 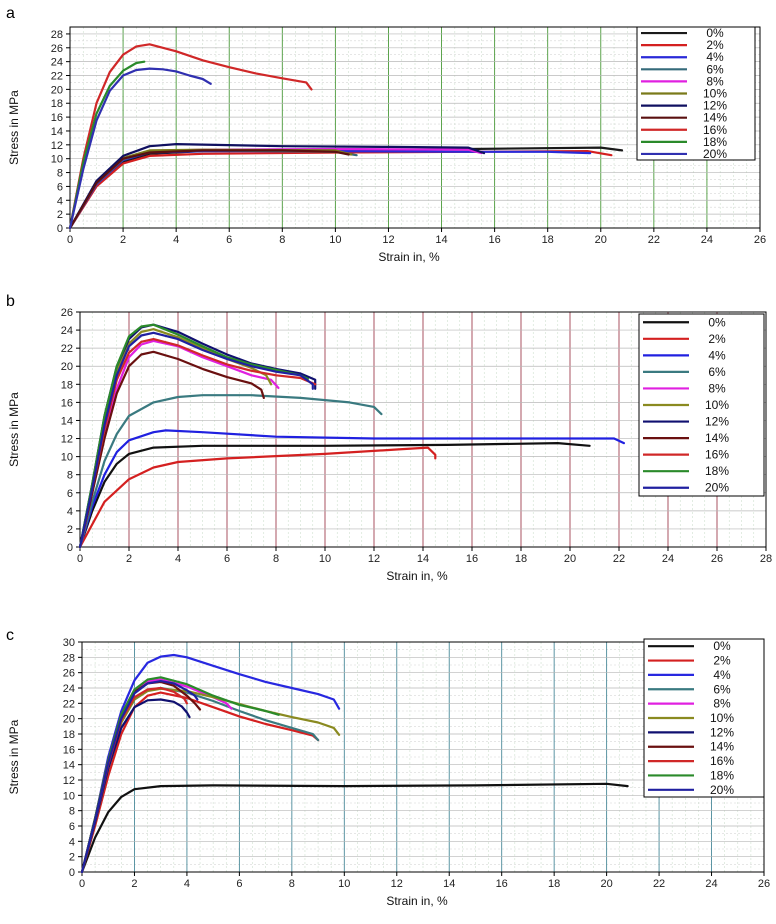 What do you see at coordinates (696, 93) in the screenshot?
I see `panel-a-legend: 0%2%4%6%8%10%12%14%16%18%20%` at bounding box center [696, 93].